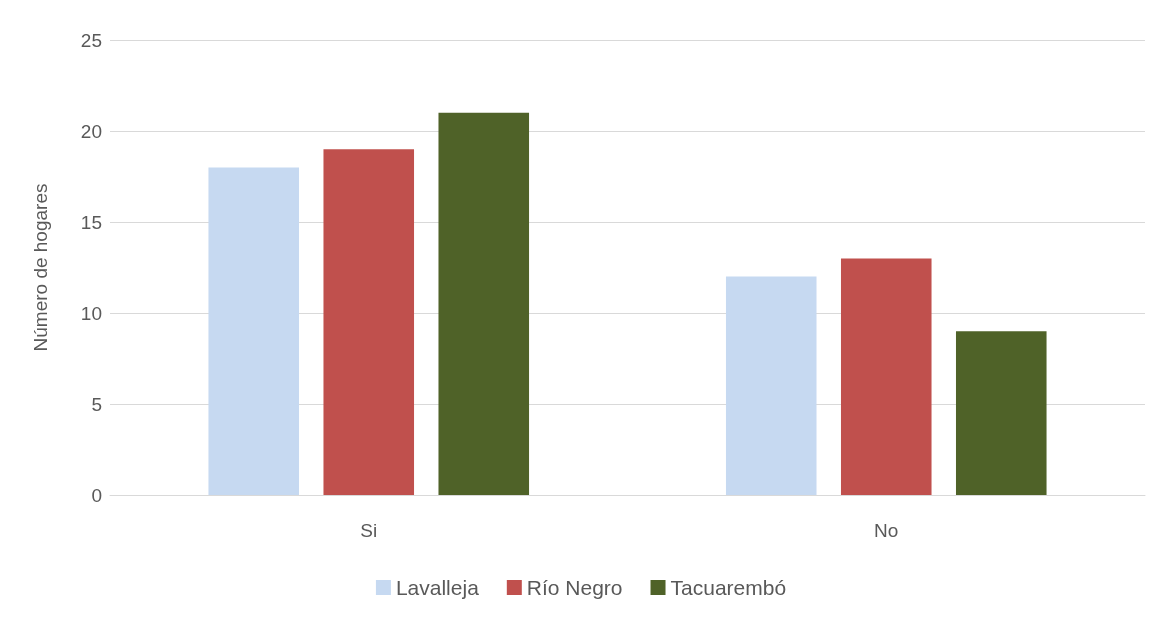  I want to click on legend-label: Río Negro, so click(574, 587).